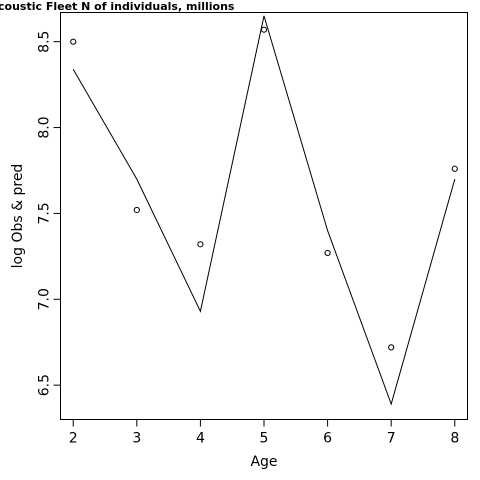  Describe the element at coordinates (264, 439) in the screenshot. I see `x-tick-label: 5` at that location.